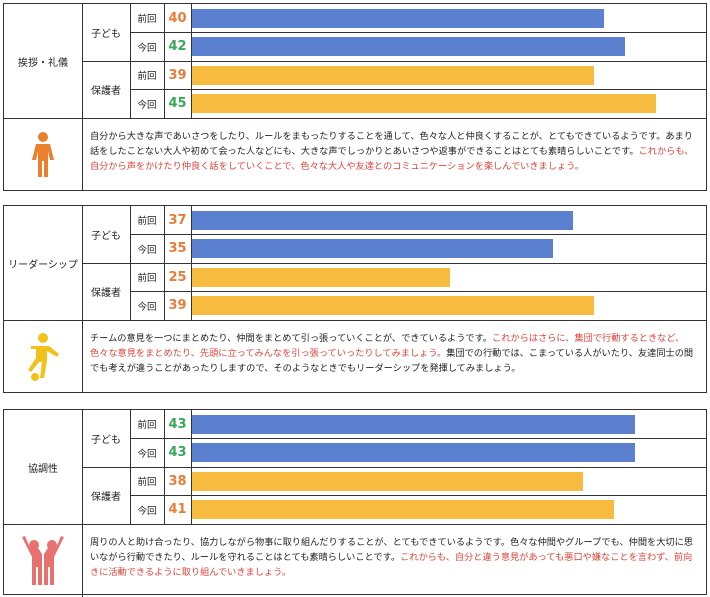  What do you see at coordinates (178, 277) in the screenshot?
I see `value-label: 25` at bounding box center [178, 277].